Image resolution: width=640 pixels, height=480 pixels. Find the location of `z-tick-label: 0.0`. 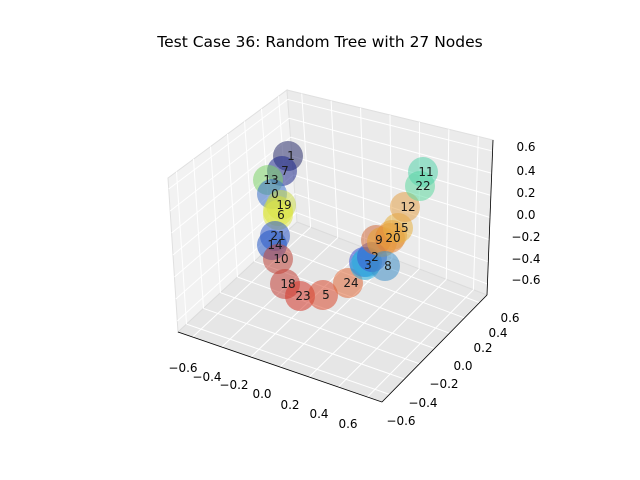

z-tick-label: 0.0 is located at coordinates (525, 215).